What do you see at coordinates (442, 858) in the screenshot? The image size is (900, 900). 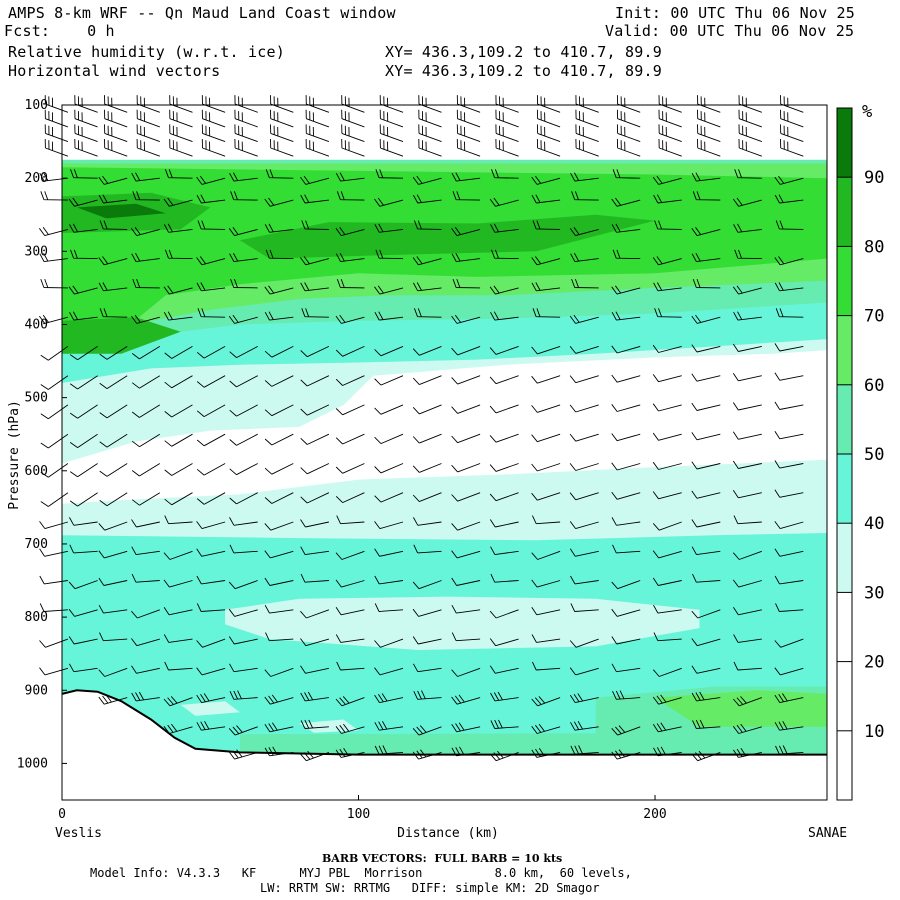 I see `barb-note: BARB VECTORS: FULL BARB = 10 kts` at bounding box center [442, 858].